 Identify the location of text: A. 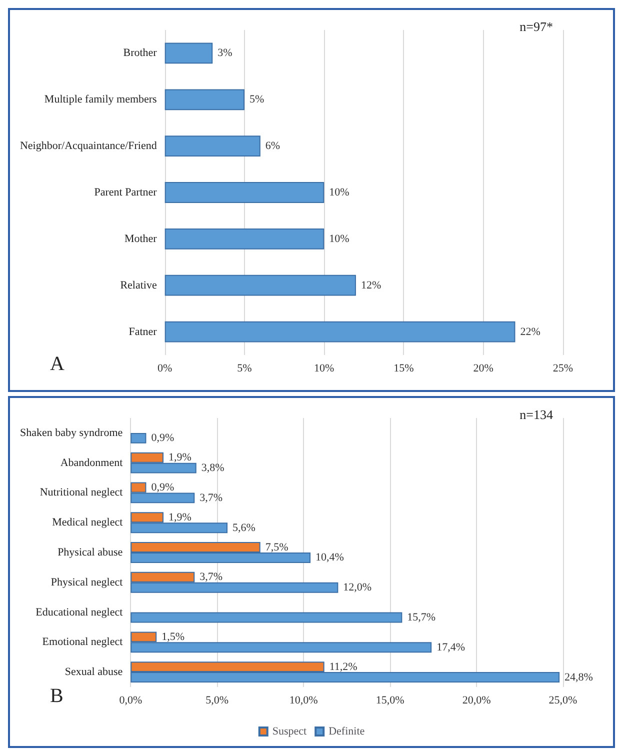
(57, 364).